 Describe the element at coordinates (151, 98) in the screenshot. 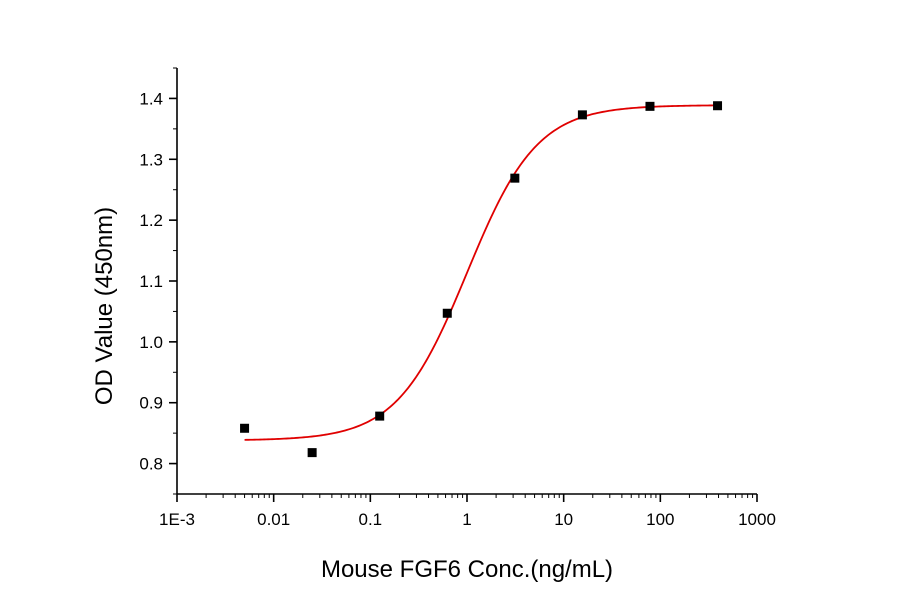

I see `y-tick-label: 1.4` at that location.